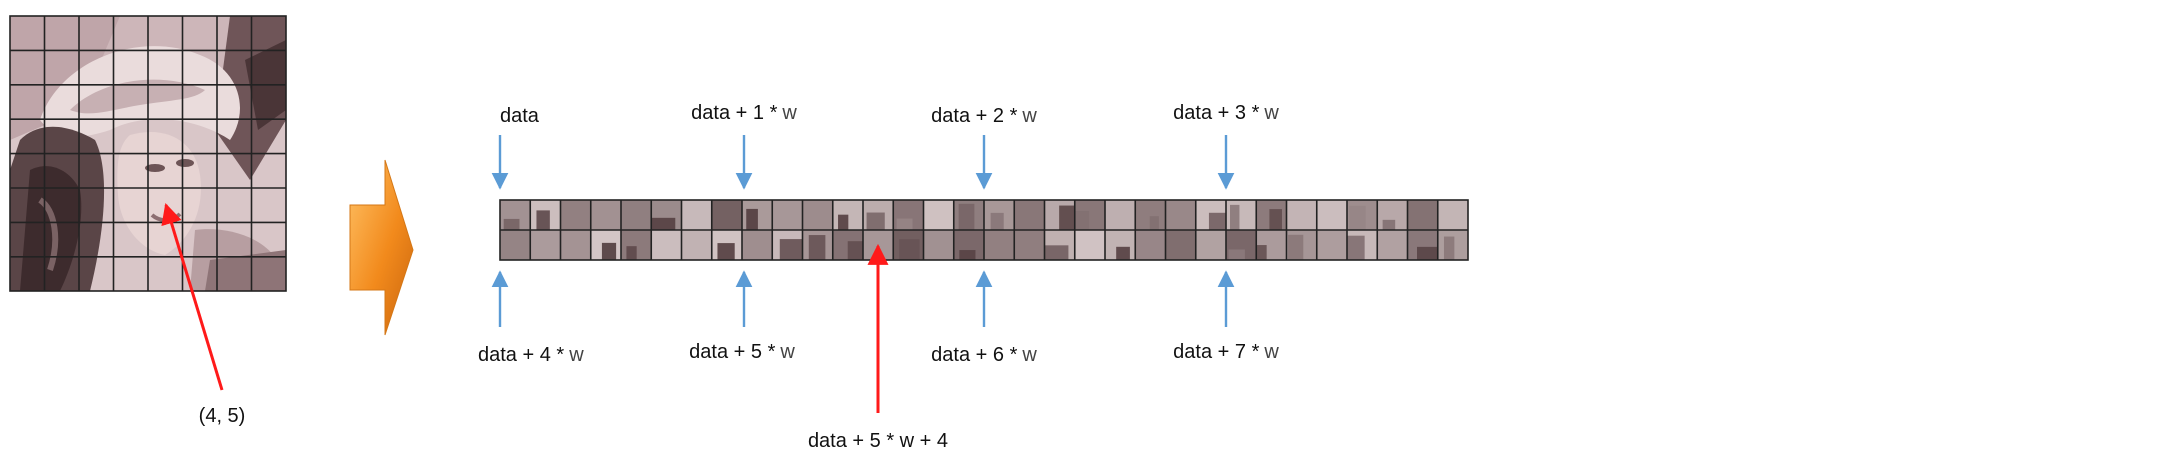  What do you see at coordinates (192, 296) in the screenshot?
I see `pixel-pointer-arrow` at bounding box center [192, 296].